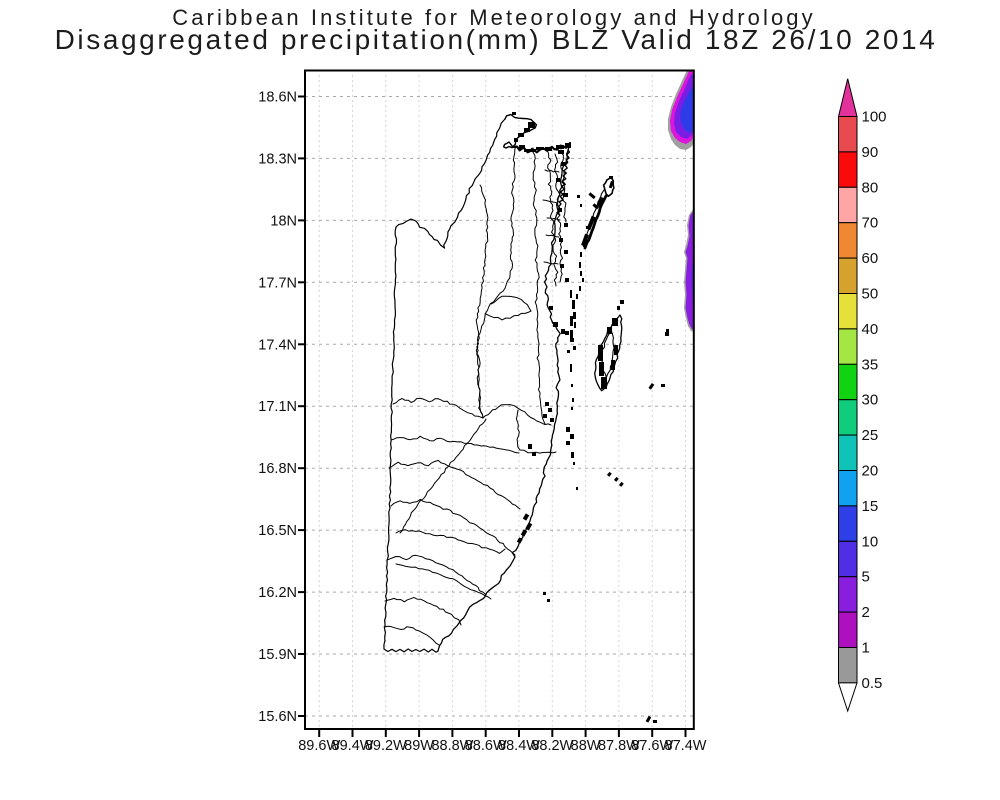  What do you see at coordinates (866, 648) in the screenshot?
I see `svg-text: 1` at bounding box center [866, 648].